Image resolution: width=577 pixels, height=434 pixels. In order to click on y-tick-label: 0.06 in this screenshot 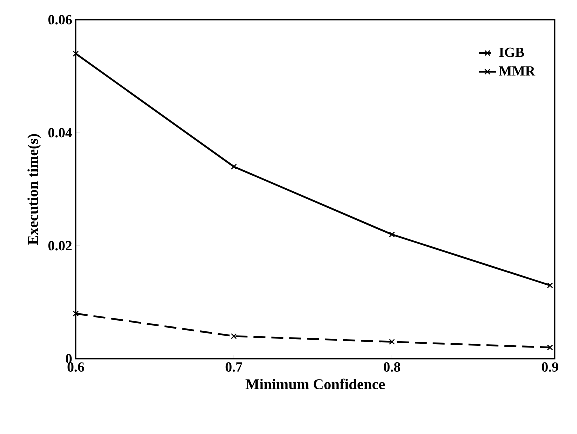, I will do `click(60, 20)`.